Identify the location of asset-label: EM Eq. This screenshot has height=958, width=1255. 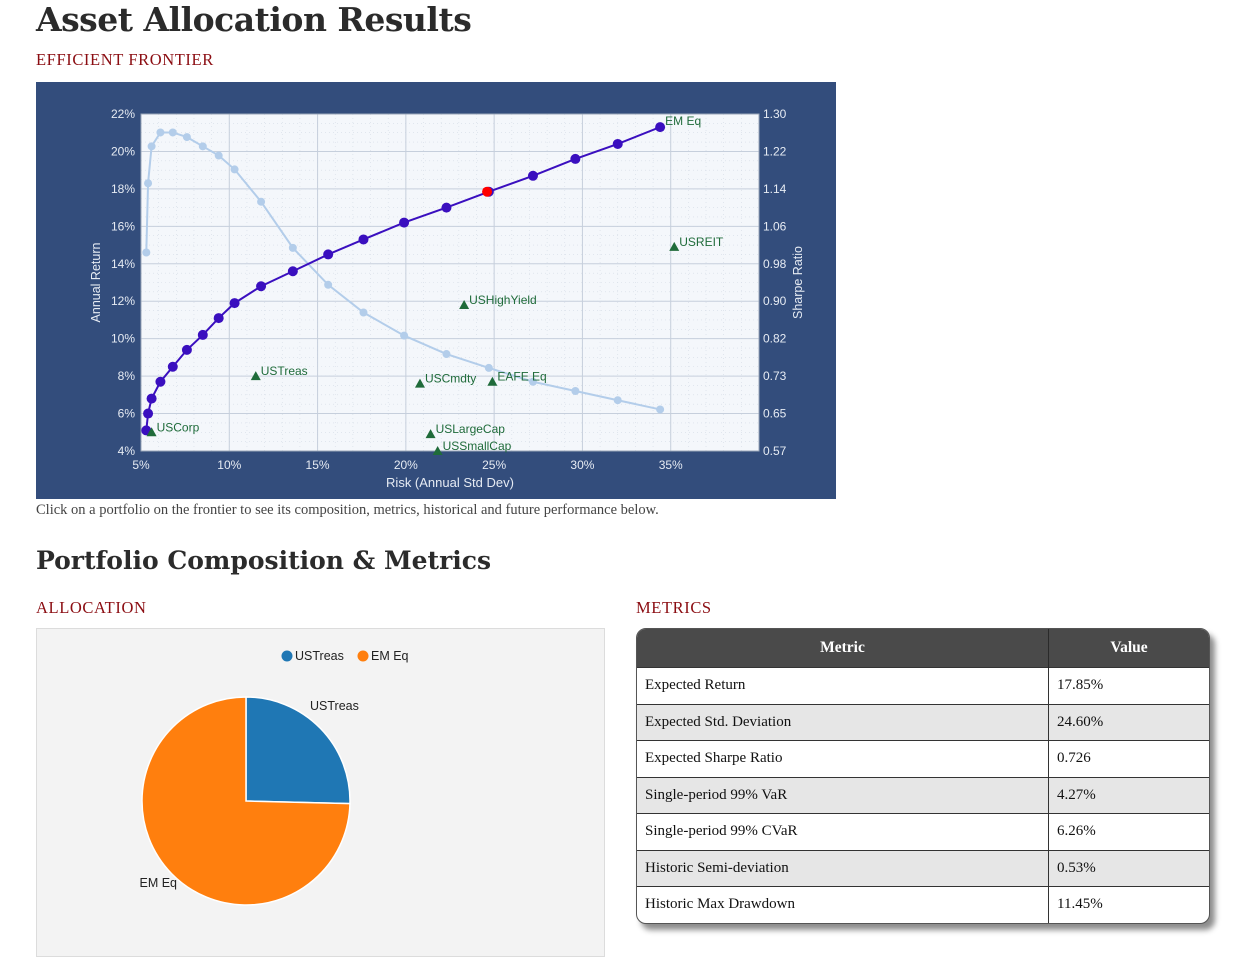
(683, 121).